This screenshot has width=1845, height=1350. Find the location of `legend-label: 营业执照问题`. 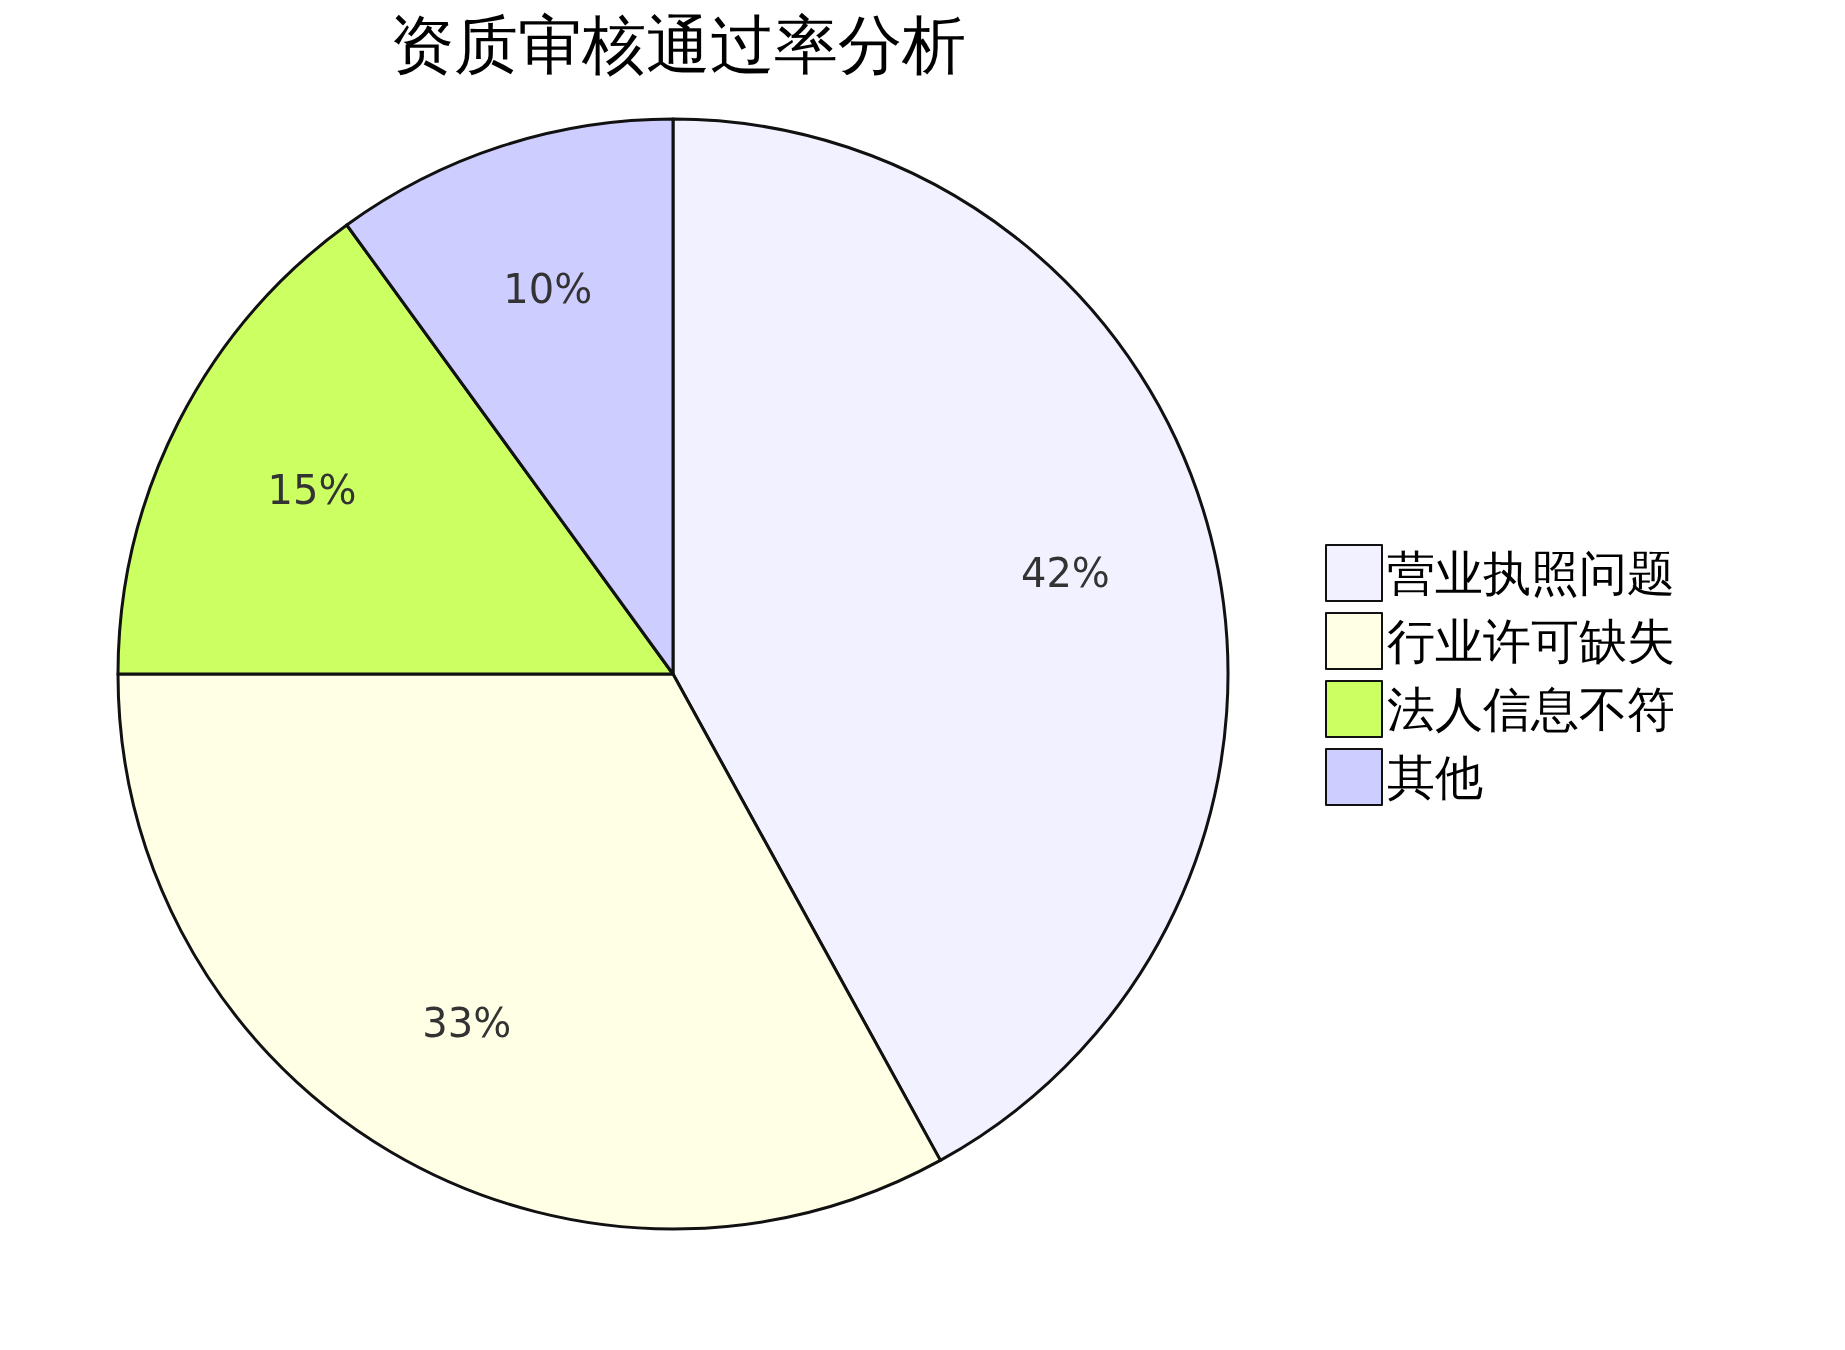

legend-label: 营业执照问题 is located at coordinates (1531, 573).